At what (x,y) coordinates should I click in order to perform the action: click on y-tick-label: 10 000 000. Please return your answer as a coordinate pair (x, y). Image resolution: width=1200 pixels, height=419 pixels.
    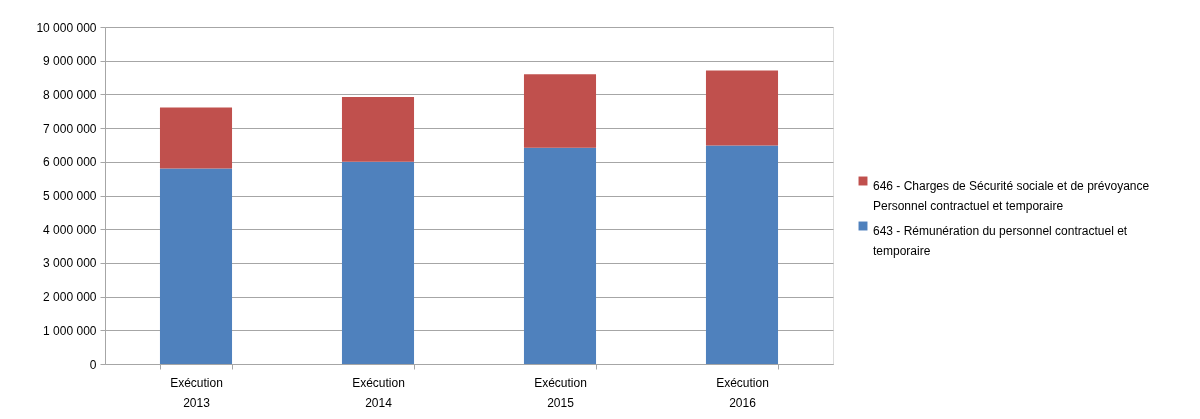
    Looking at the image, I should click on (66, 27).